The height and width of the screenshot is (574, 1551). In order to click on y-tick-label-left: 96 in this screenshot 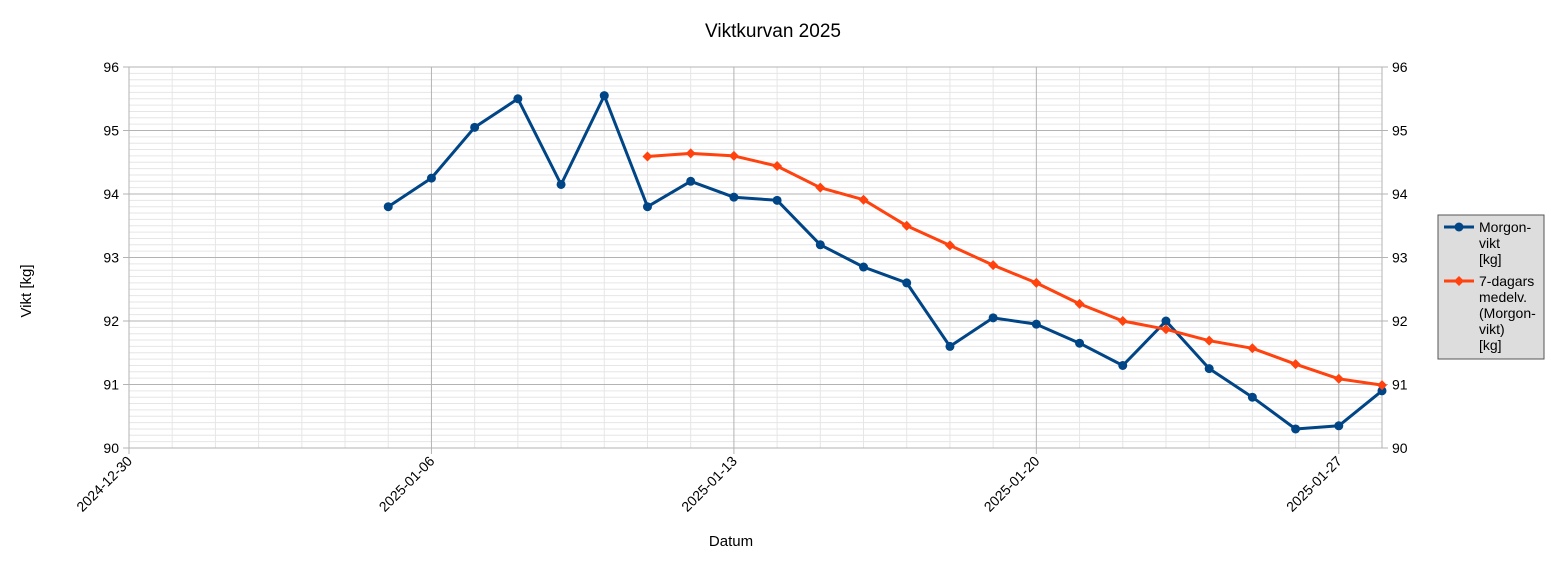, I will do `click(111, 67)`.